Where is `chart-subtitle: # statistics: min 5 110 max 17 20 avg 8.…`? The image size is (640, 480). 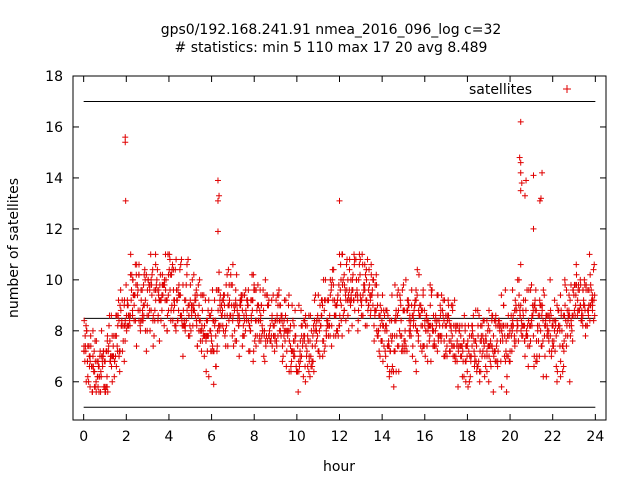
chart-subtitle: # statistics: min 5 110 max 17 20 avg 8.… is located at coordinates (331, 48).